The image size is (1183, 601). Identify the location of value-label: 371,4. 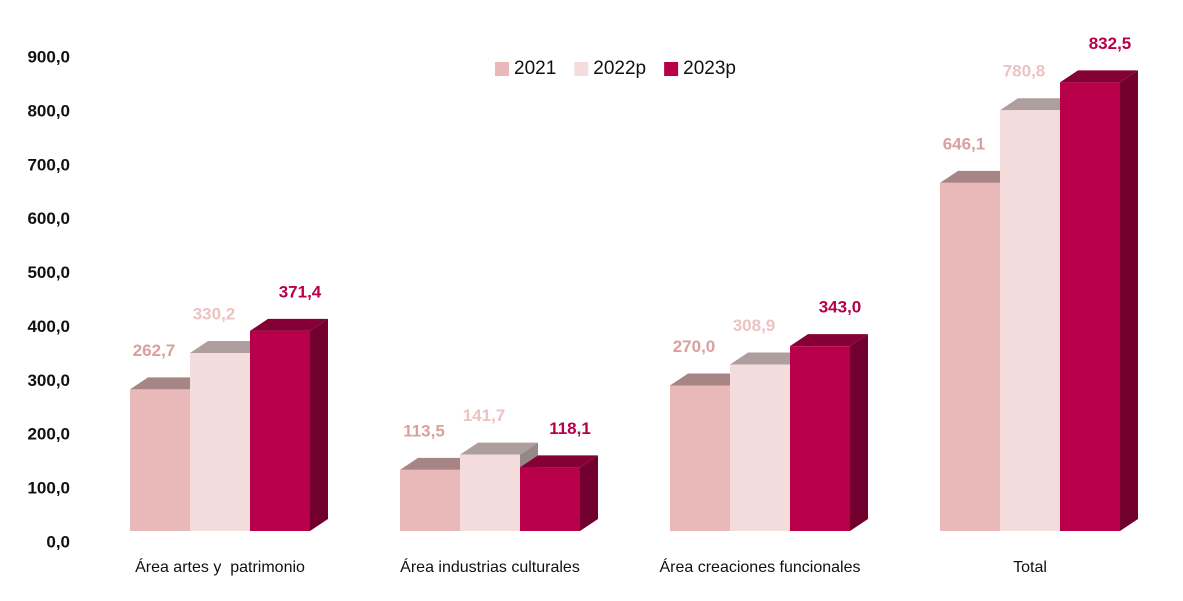
(300, 291).